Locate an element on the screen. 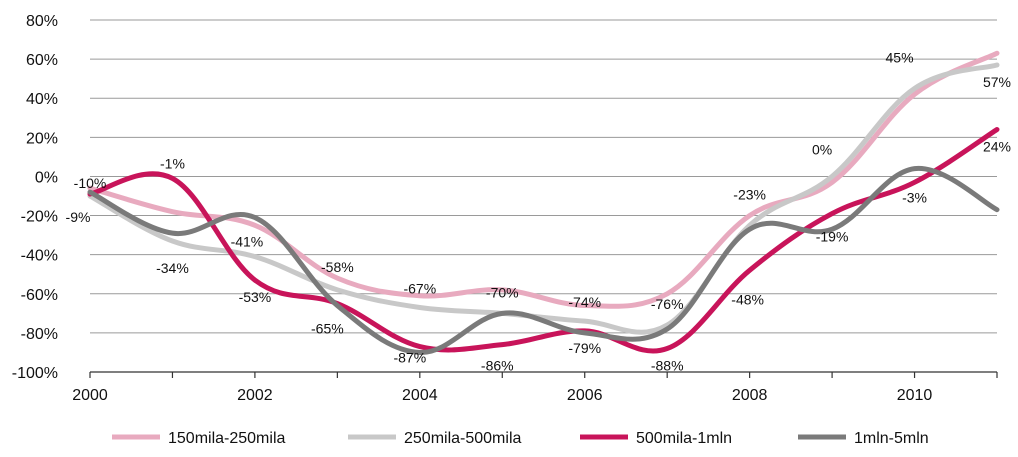 The height and width of the screenshot is (457, 1018). data-label: 24% is located at coordinates (997, 147).